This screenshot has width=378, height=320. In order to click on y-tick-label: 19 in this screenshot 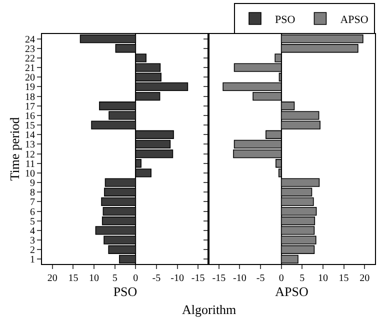, I will do `click(30, 88)`.